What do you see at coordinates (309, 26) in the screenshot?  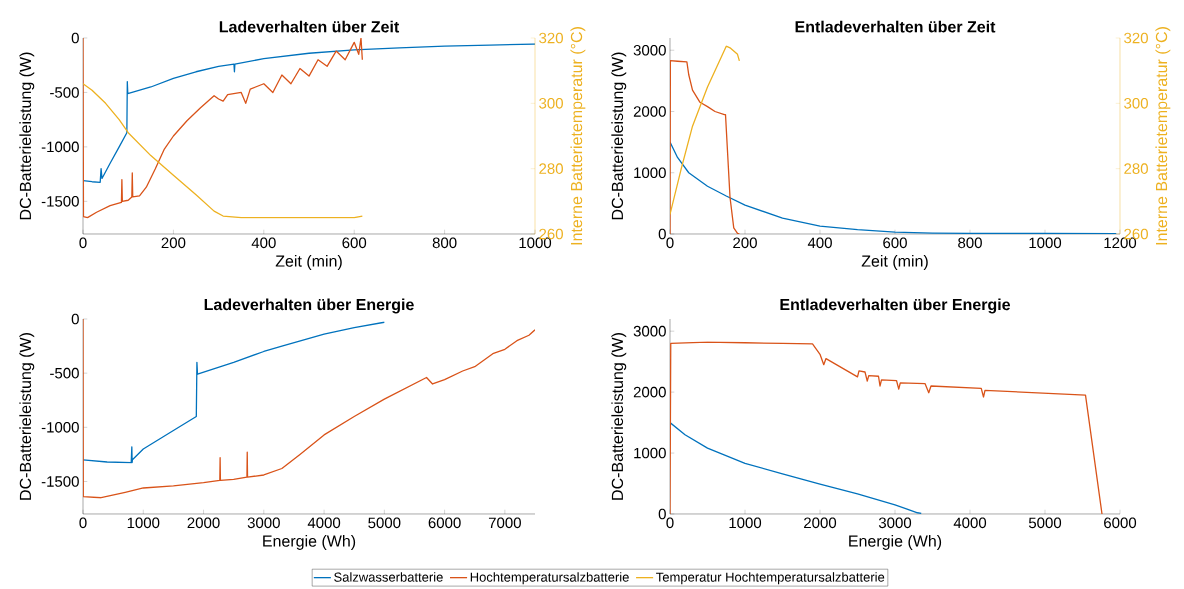 I see `chart-title: Ladeverhalten über Zeit` at bounding box center [309, 26].